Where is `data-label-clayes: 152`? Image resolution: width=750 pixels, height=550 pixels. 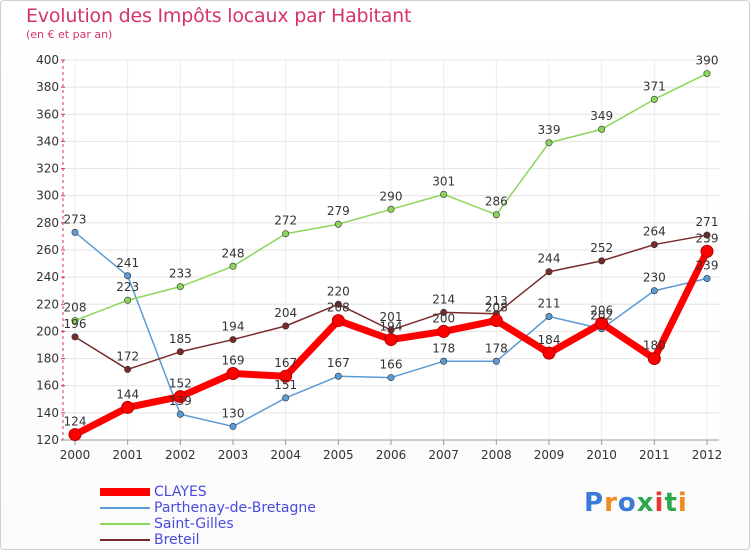
data-label-clayes: 152 is located at coordinates (180, 384).